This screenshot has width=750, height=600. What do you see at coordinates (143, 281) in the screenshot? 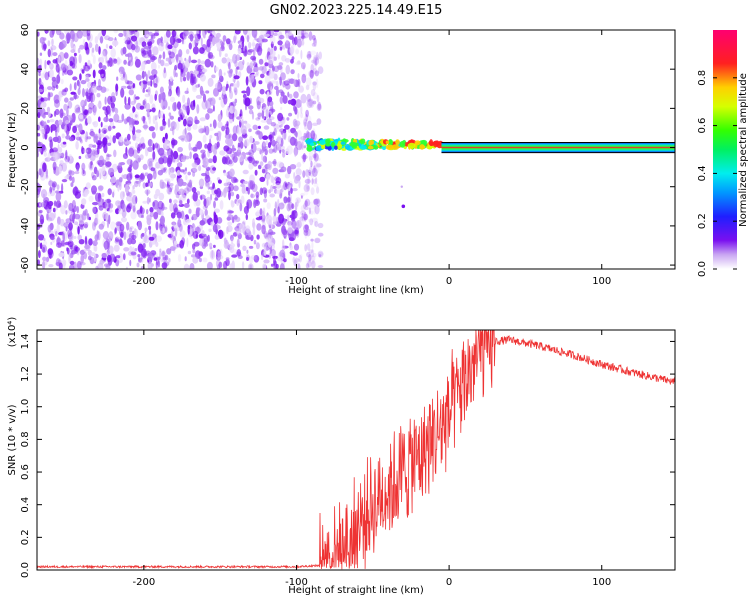
I see `x-tick-label: -200` at bounding box center [143, 281].